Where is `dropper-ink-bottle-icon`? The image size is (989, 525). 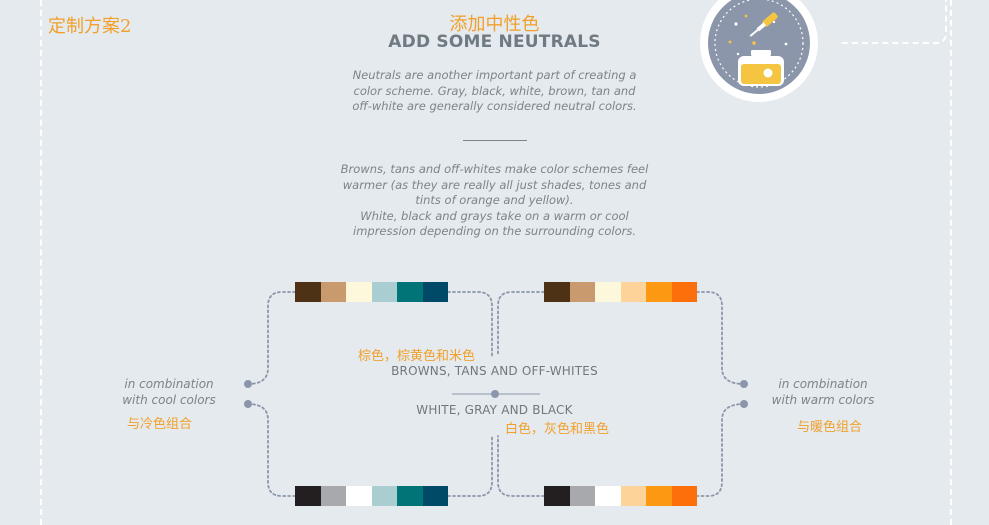
dropper-ink-bottle-icon is located at coordinates (759, 44).